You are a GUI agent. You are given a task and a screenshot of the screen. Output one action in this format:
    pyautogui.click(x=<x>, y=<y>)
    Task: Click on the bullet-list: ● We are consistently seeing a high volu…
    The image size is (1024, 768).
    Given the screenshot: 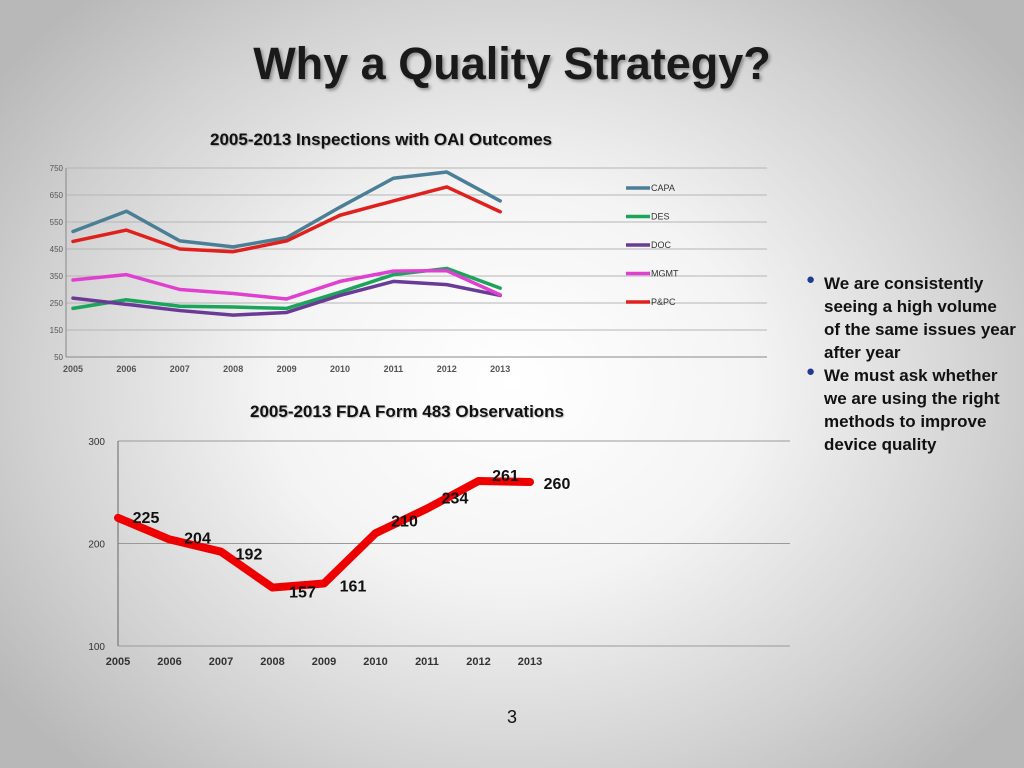 What is the action you would take?
    pyautogui.click(x=911, y=363)
    